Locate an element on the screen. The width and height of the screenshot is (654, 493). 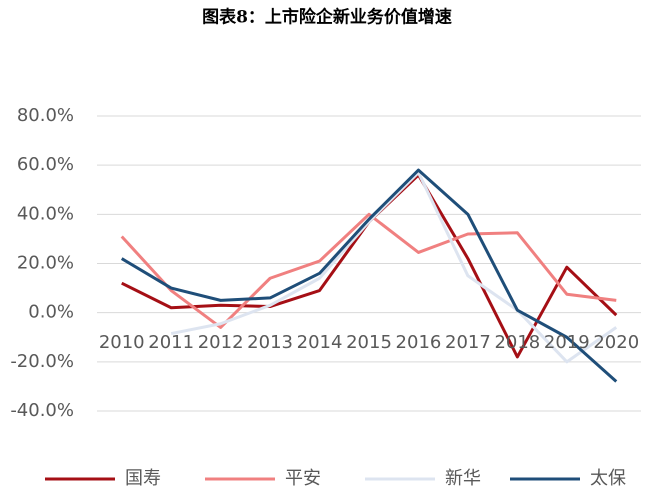
legend-label: 新华 is located at coordinates (463, 478).